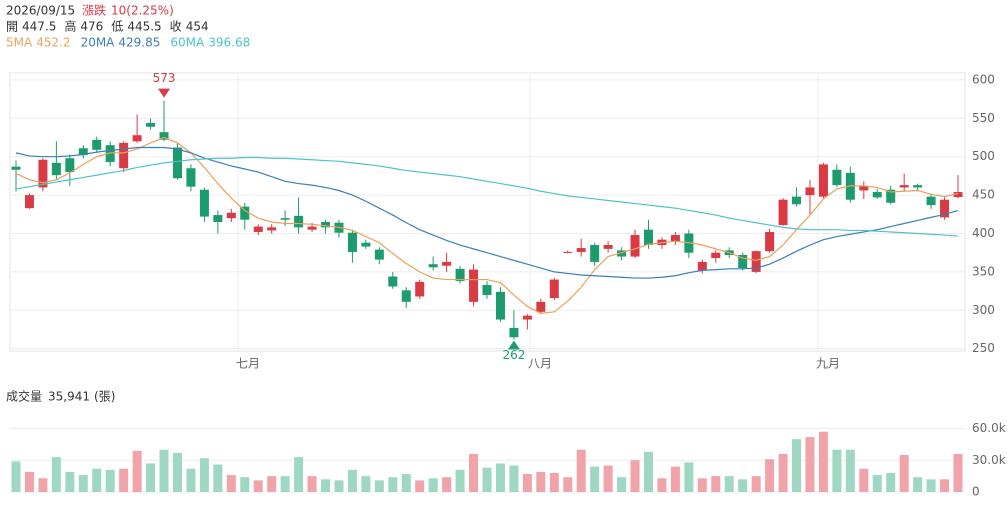  Describe the element at coordinates (197, 27) in the screenshot. I see `ohlc-value: 454` at that location.